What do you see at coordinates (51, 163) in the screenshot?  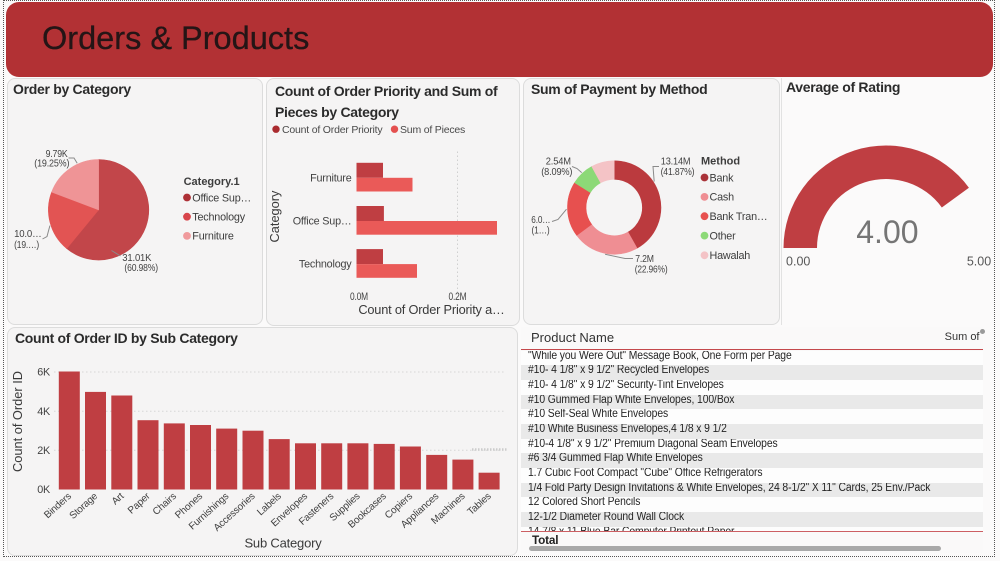 I see `svg-text: (19.25%)` at bounding box center [51, 163].